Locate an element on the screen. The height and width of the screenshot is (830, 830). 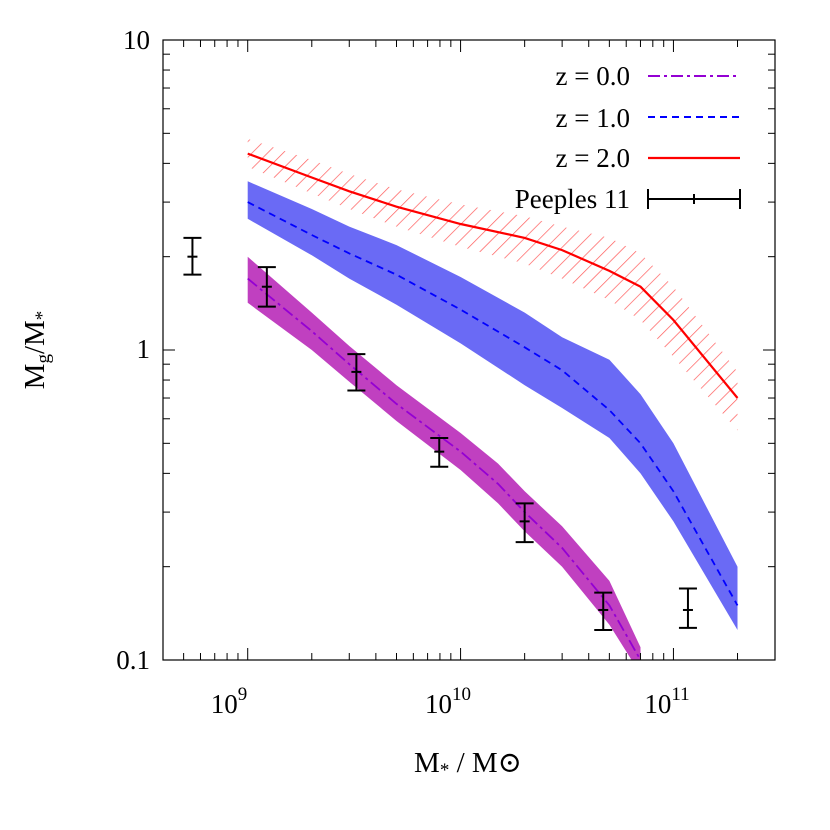
legend: z = 0.0 z = 1.0 z = 2.0 Peeples 11 is located at coordinates (628, 137).